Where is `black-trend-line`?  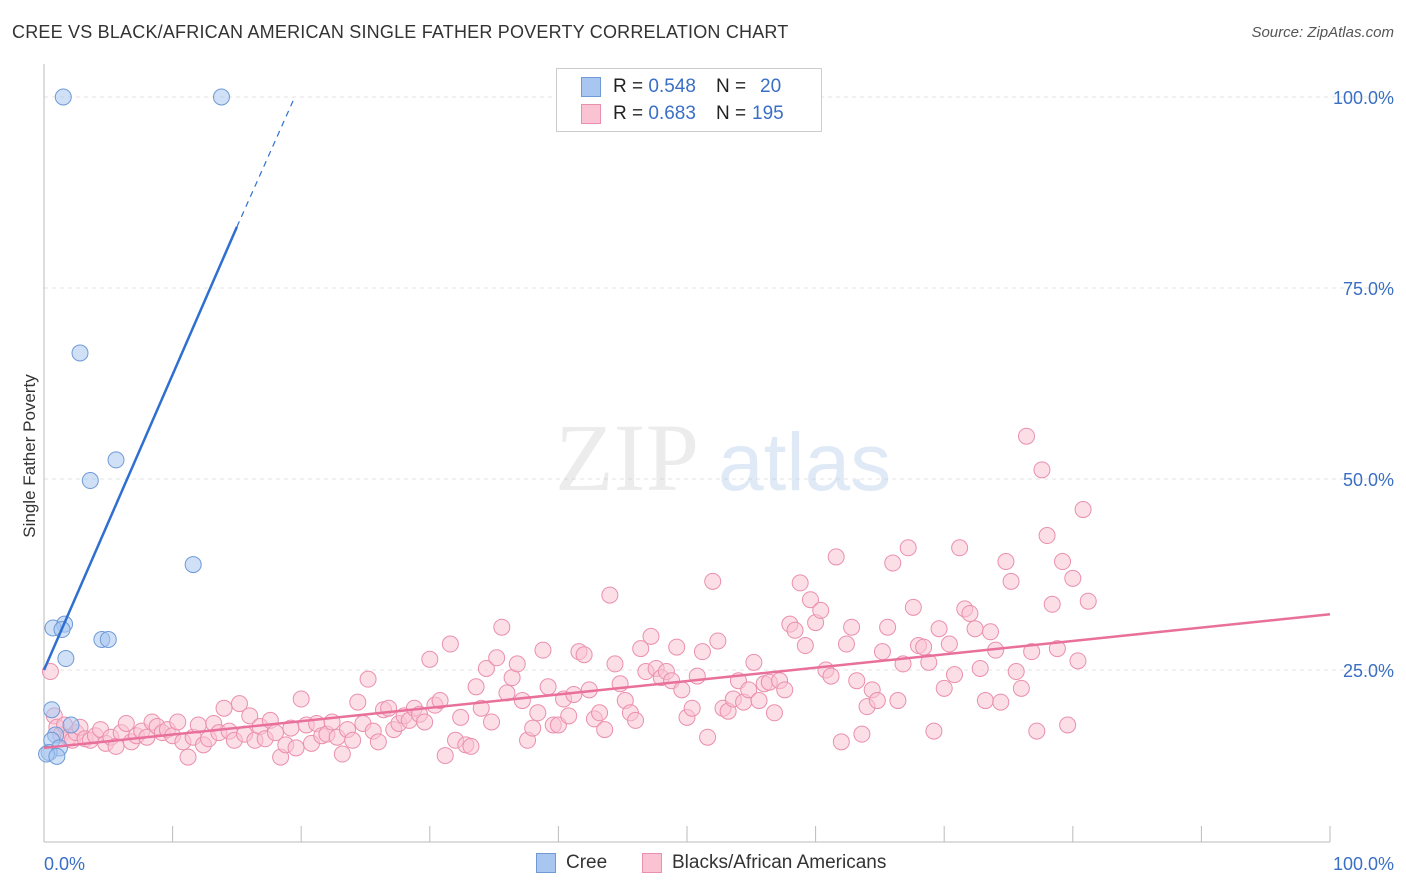
black-trend-line is located at coordinates (687, 681).